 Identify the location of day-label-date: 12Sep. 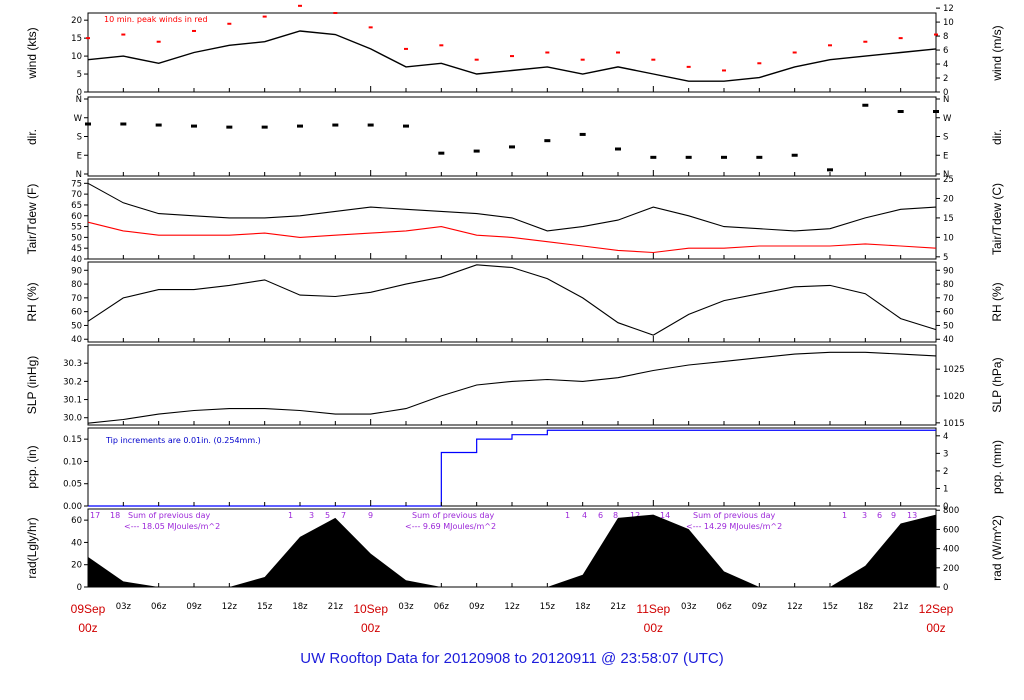
(936, 609).